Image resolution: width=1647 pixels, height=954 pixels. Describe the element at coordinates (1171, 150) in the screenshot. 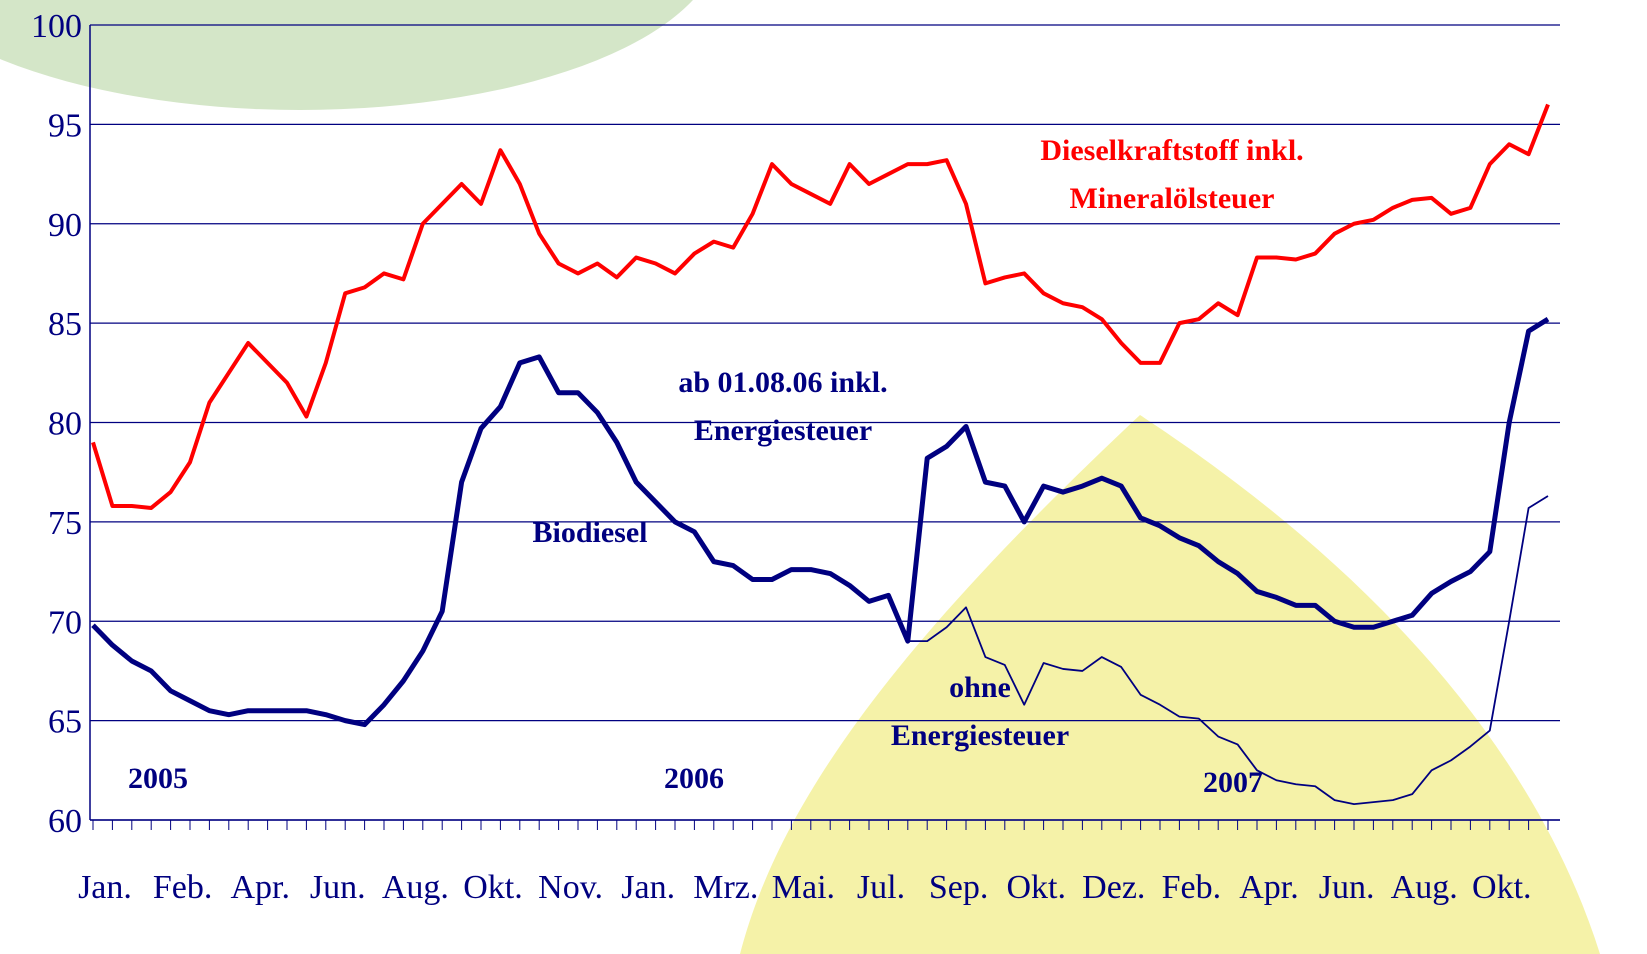

I see `annotation: Dieselkraftstoff inkl.` at that location.